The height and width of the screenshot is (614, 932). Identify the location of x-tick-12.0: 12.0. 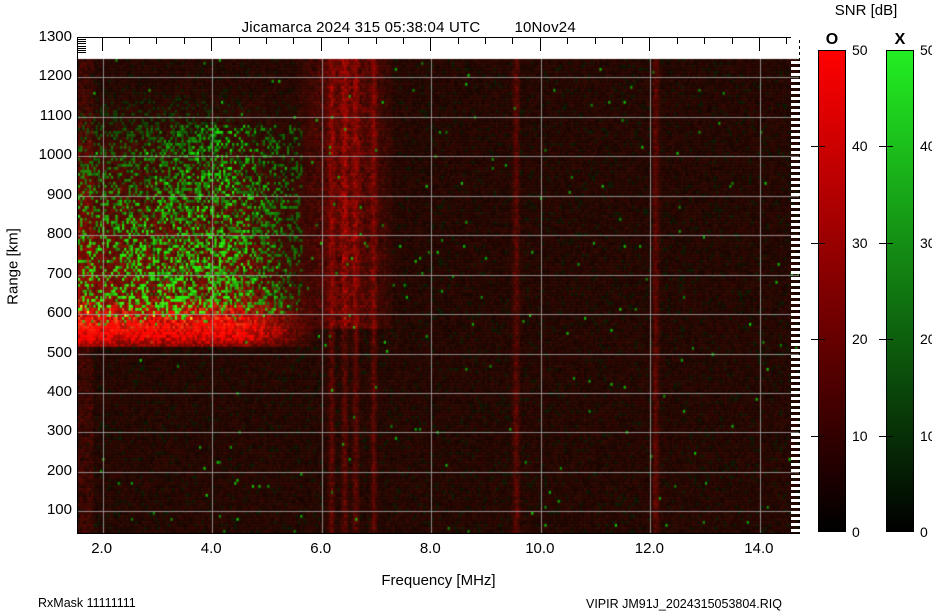
(649, 548).